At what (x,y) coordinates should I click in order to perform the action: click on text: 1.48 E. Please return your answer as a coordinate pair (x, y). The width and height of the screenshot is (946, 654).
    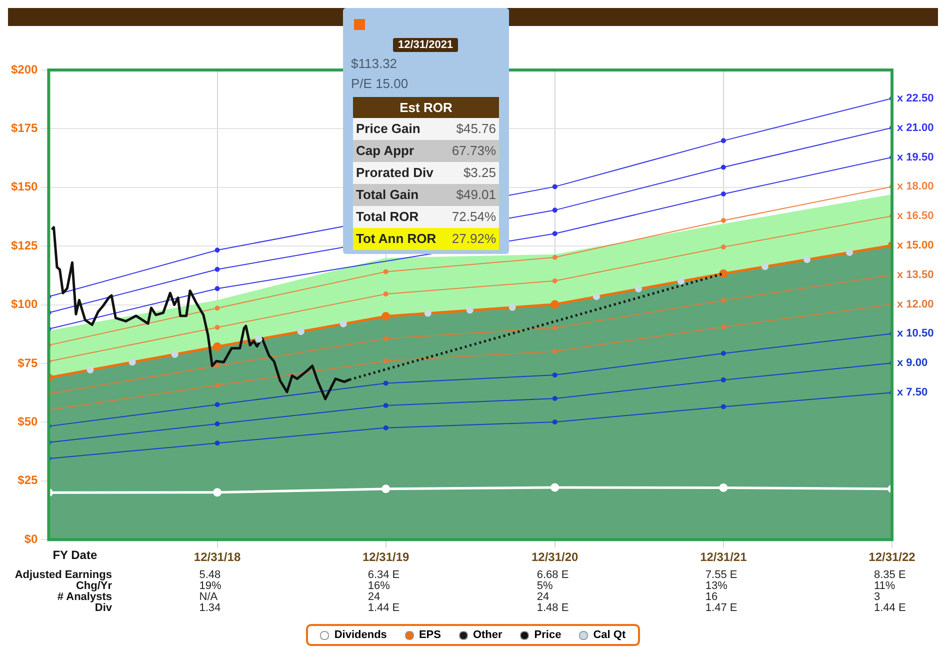
    Looking at the image, I should click on (552, 608).